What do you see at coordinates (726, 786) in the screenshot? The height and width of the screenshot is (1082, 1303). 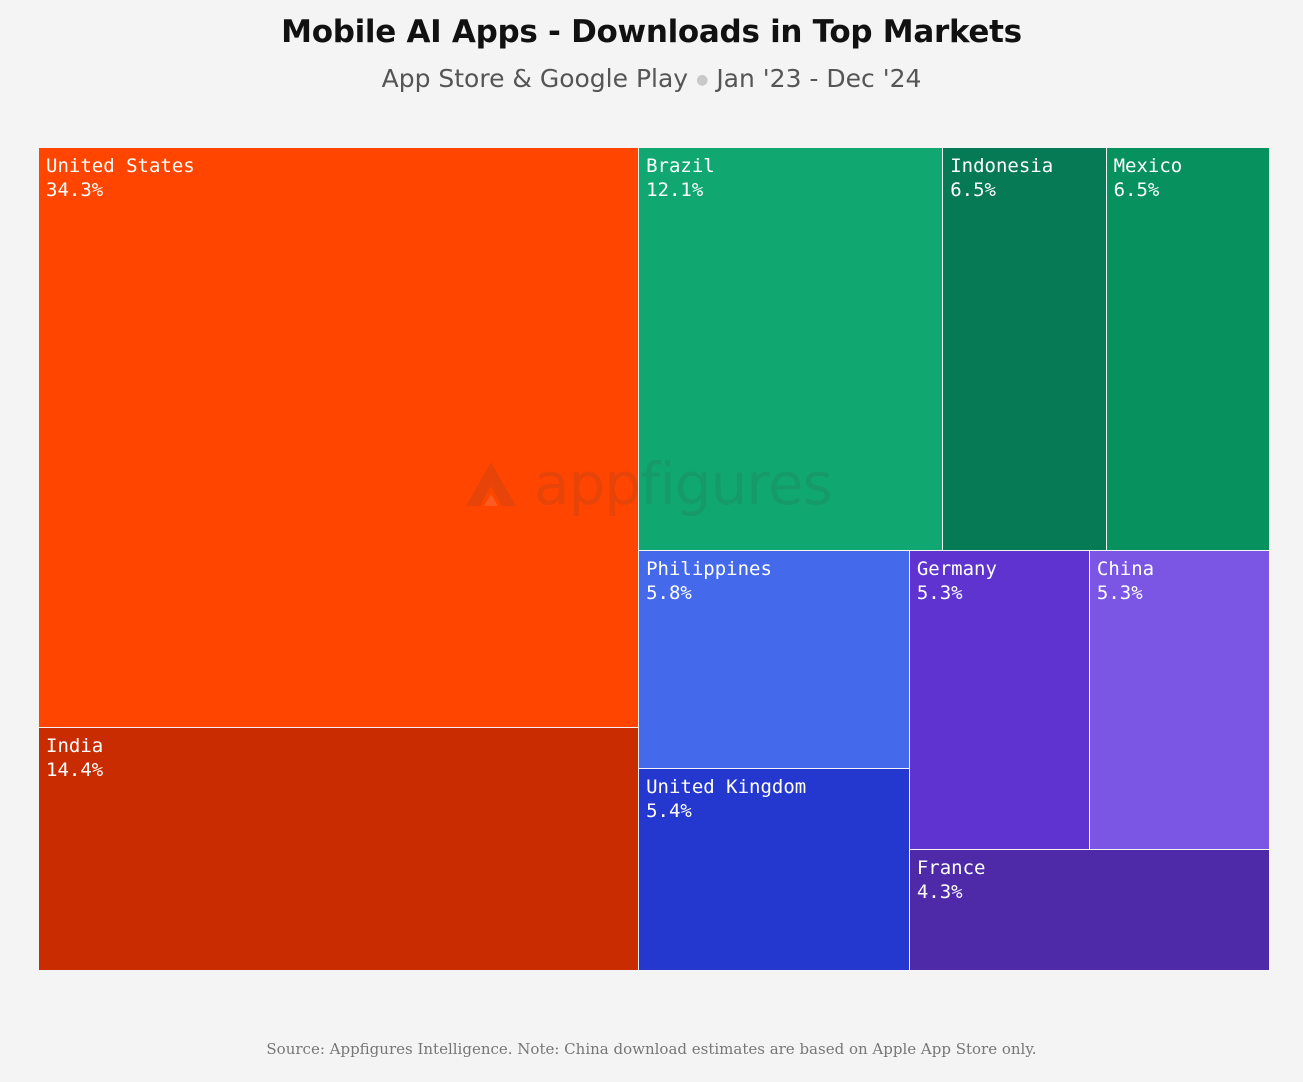 I see `tile-name: United Kingdom` at bounding box center [726, 786].